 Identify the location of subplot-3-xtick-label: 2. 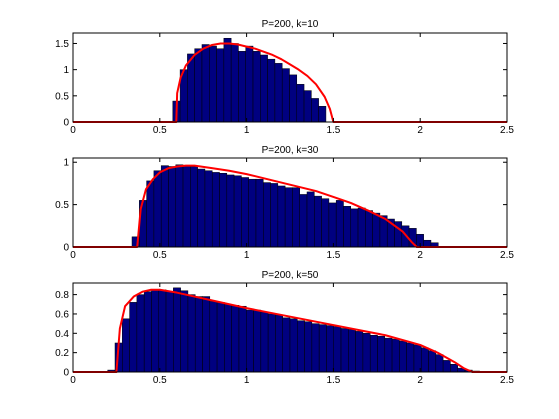
(420, 380).